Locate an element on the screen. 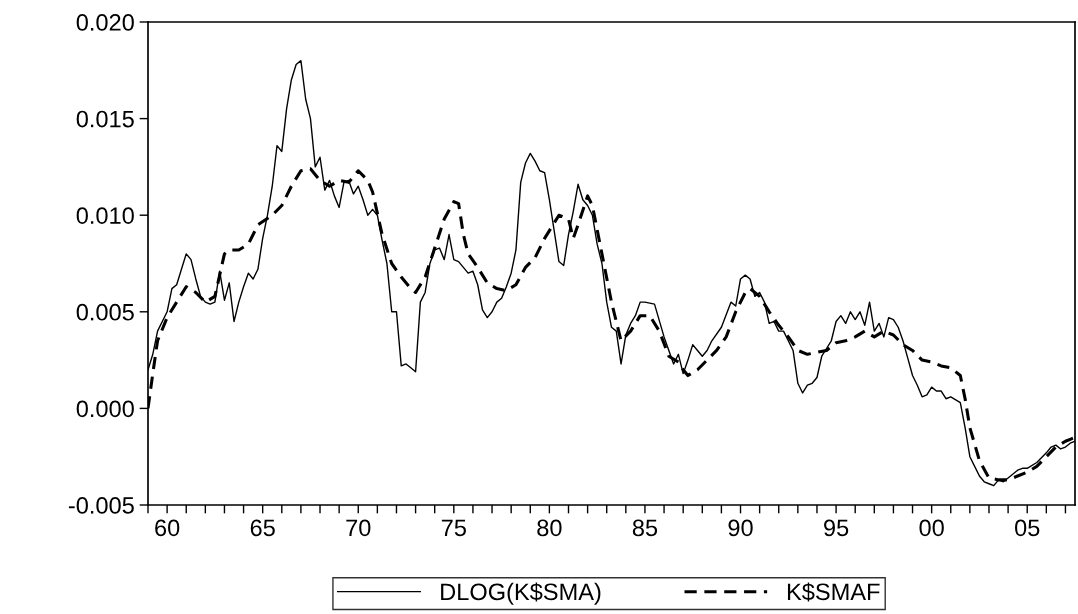 Image resolution: width=1078 pixels, height=614 pixels. x-tick-label: 00 is located at coordinates (931, 528).